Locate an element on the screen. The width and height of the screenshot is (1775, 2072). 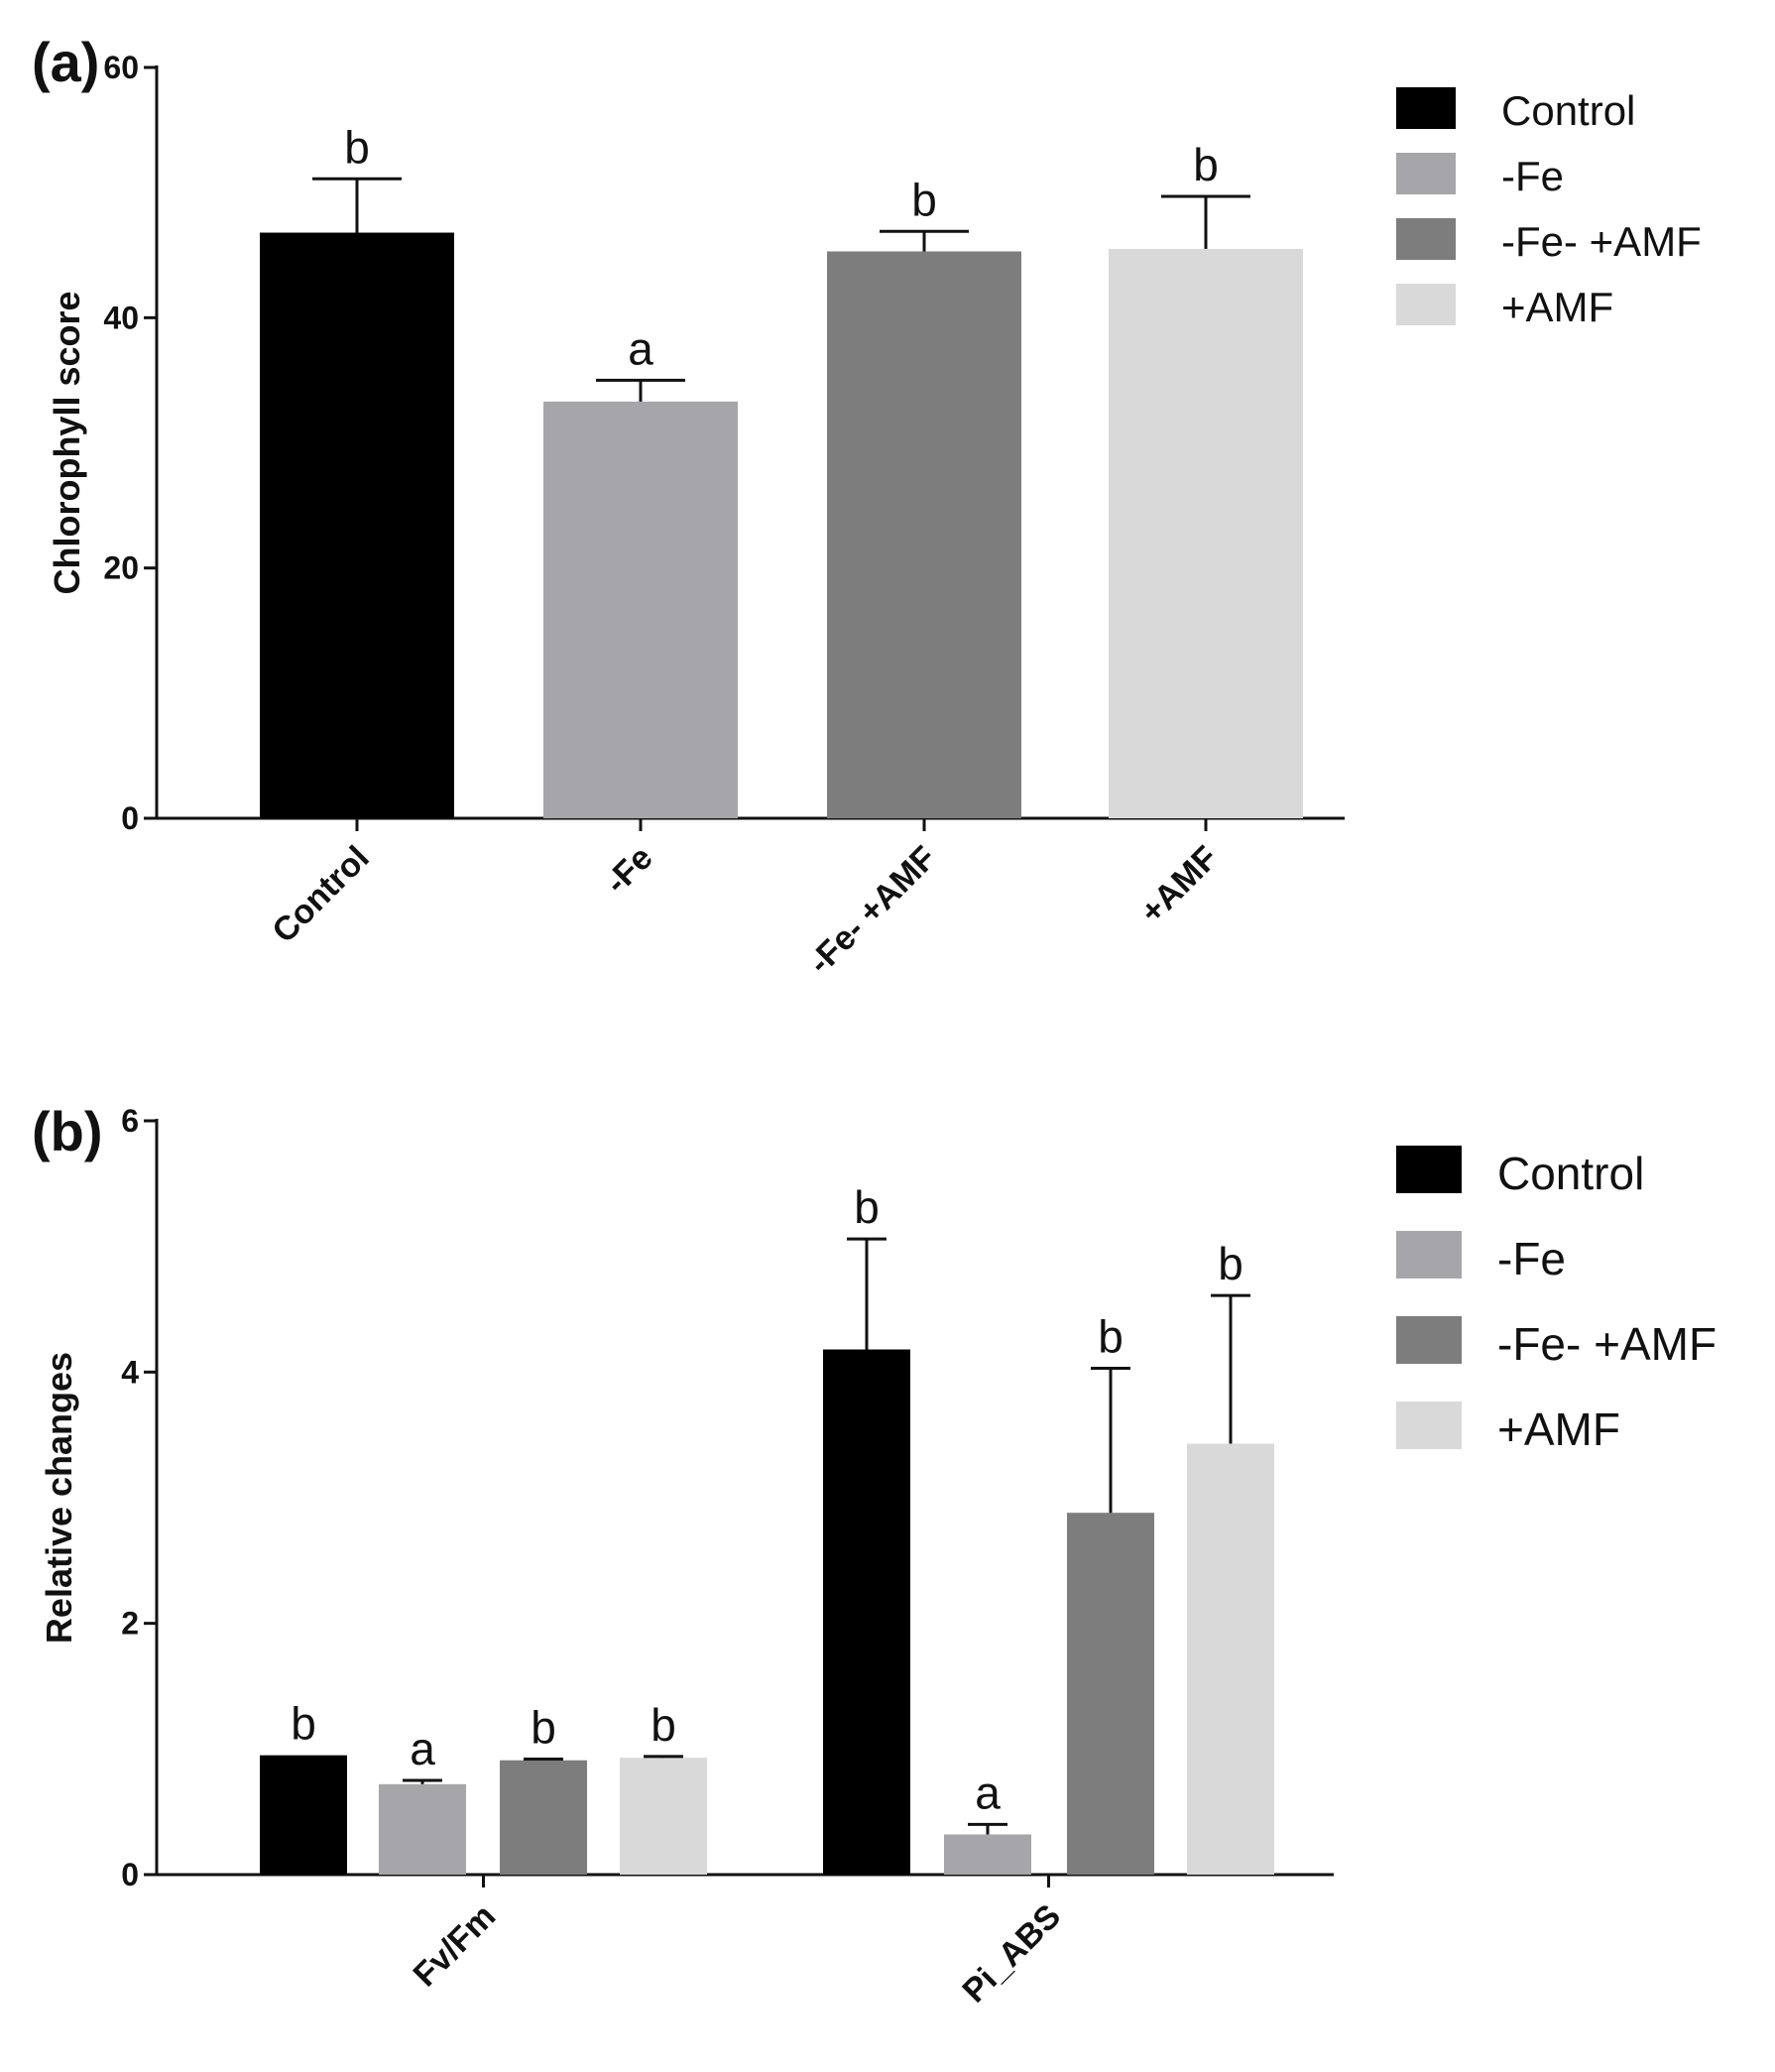
significance-label-fv-fm-fe: a is located at coordinates (422, 1749).